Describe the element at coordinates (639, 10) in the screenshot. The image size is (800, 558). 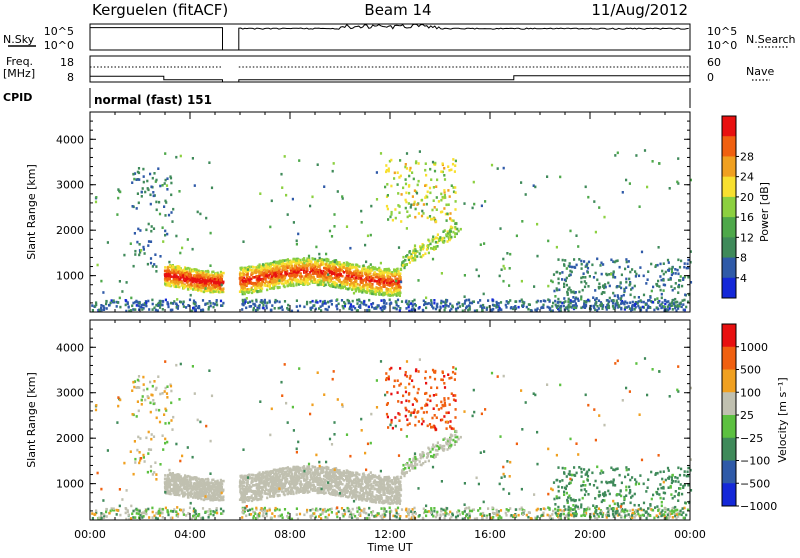
I see `date-title: 11/Aug/2012` at that location.